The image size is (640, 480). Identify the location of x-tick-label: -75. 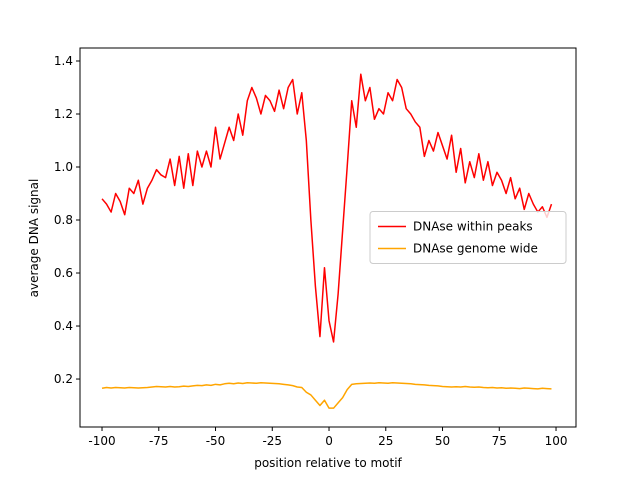
(159, 441).